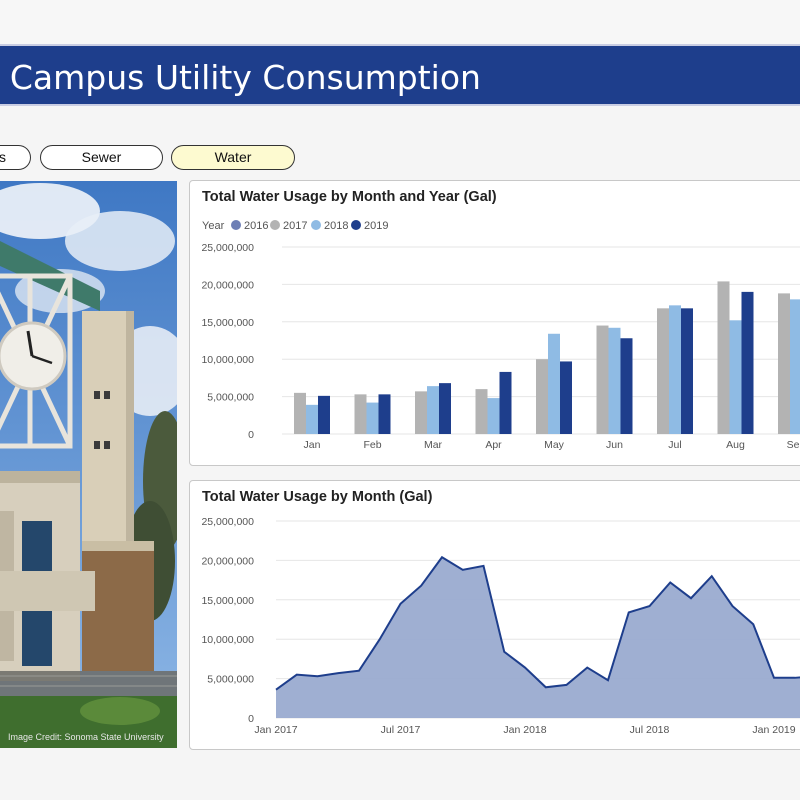  What do you see at coordinates (376, 226) in the screenshot?
I see `legend-label-2019: 2019` at bounding box center [376, 226].